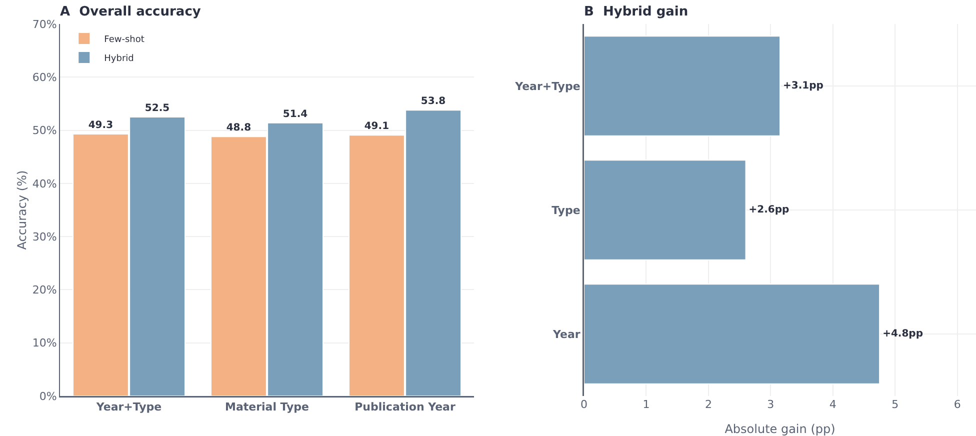 The height and width of the screenshot is (436, 976). Describe the element at coordinates (405, 407) in the screenshot. I see `x-tick-label: Publication Year` at that location.